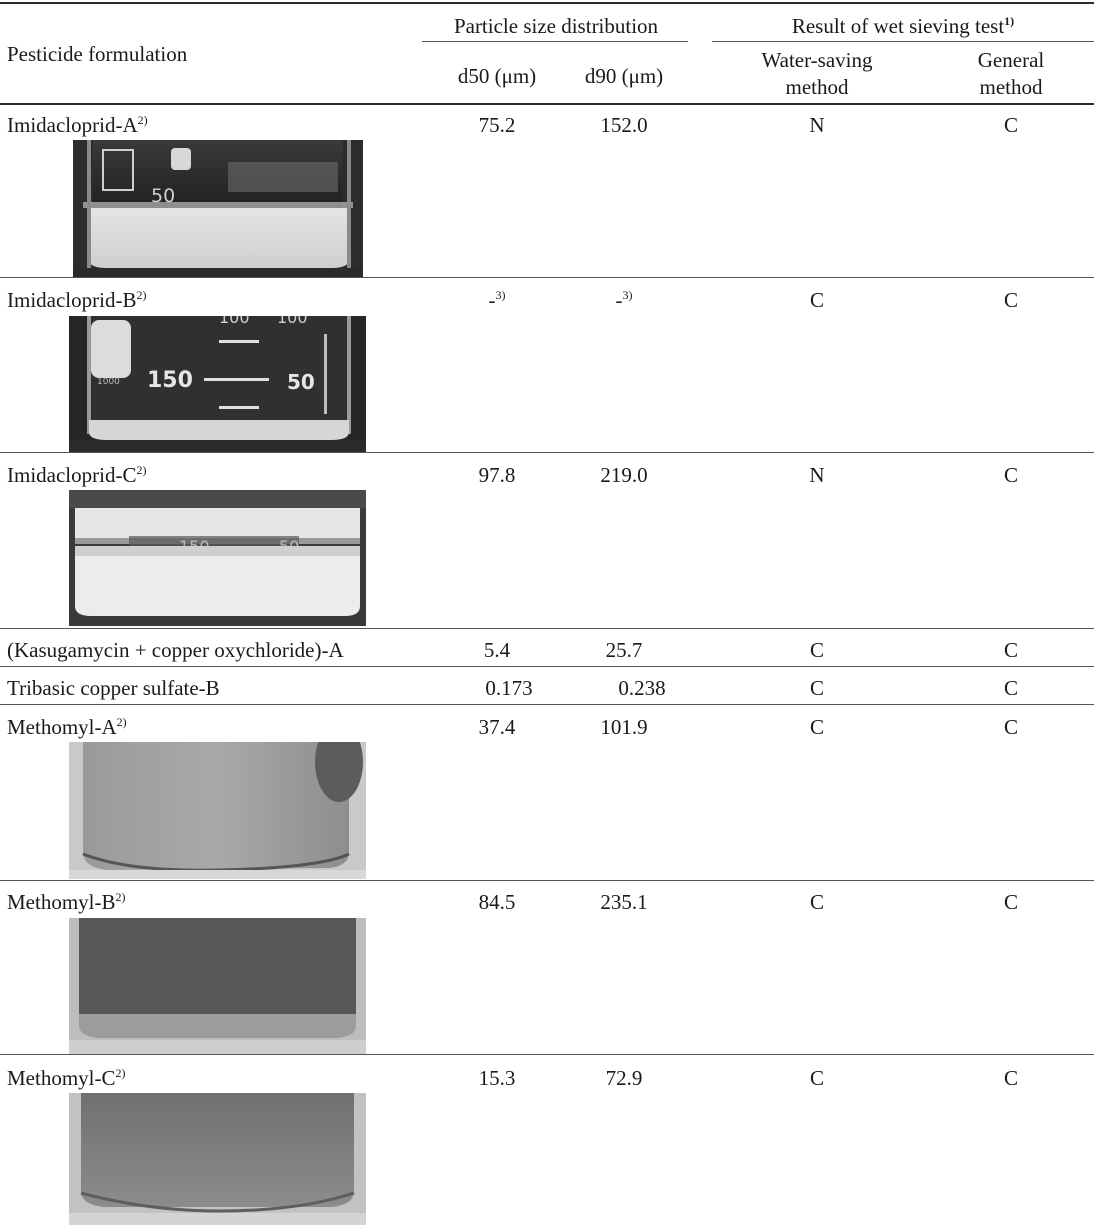  Describe the element at coordinates (292, 321) in the screenshot. I see `beaker-scale-top-right: 100` at that location.